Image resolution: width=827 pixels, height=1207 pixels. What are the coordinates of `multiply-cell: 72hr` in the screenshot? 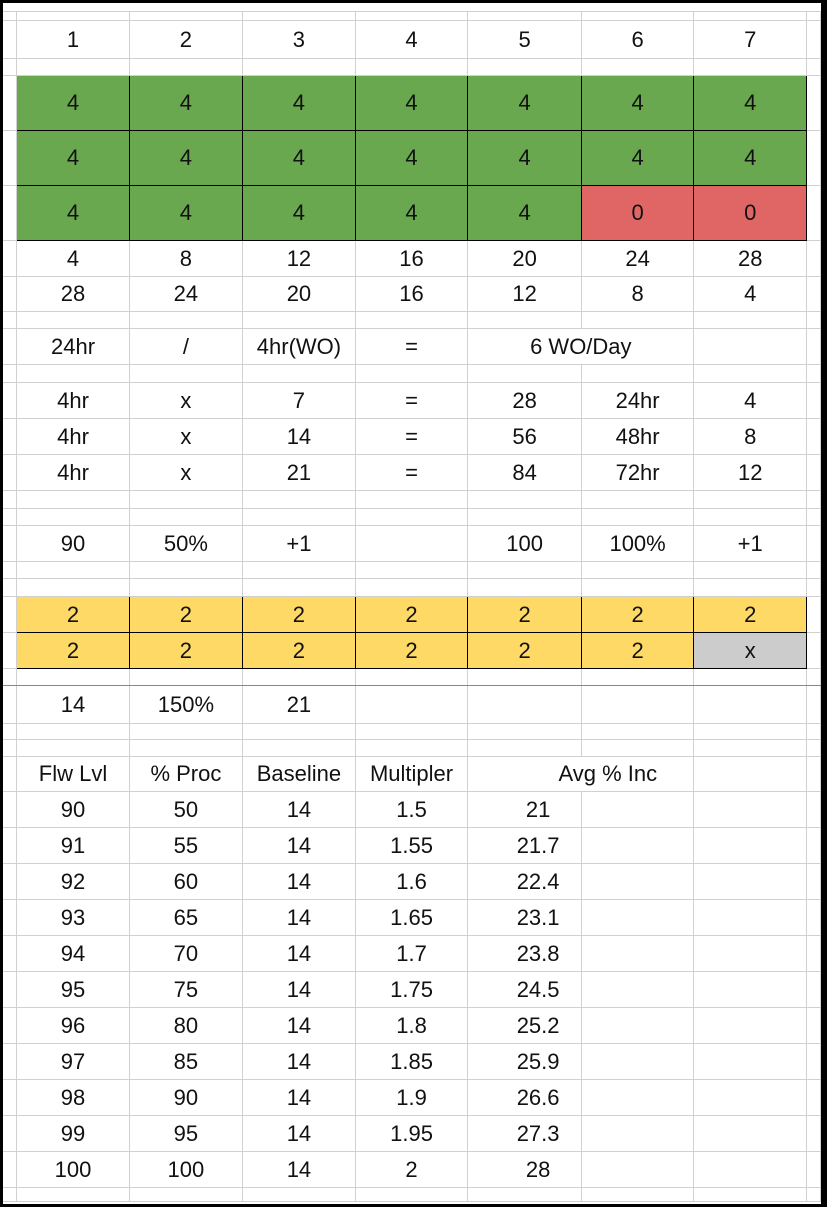 It's located at (637, 472).